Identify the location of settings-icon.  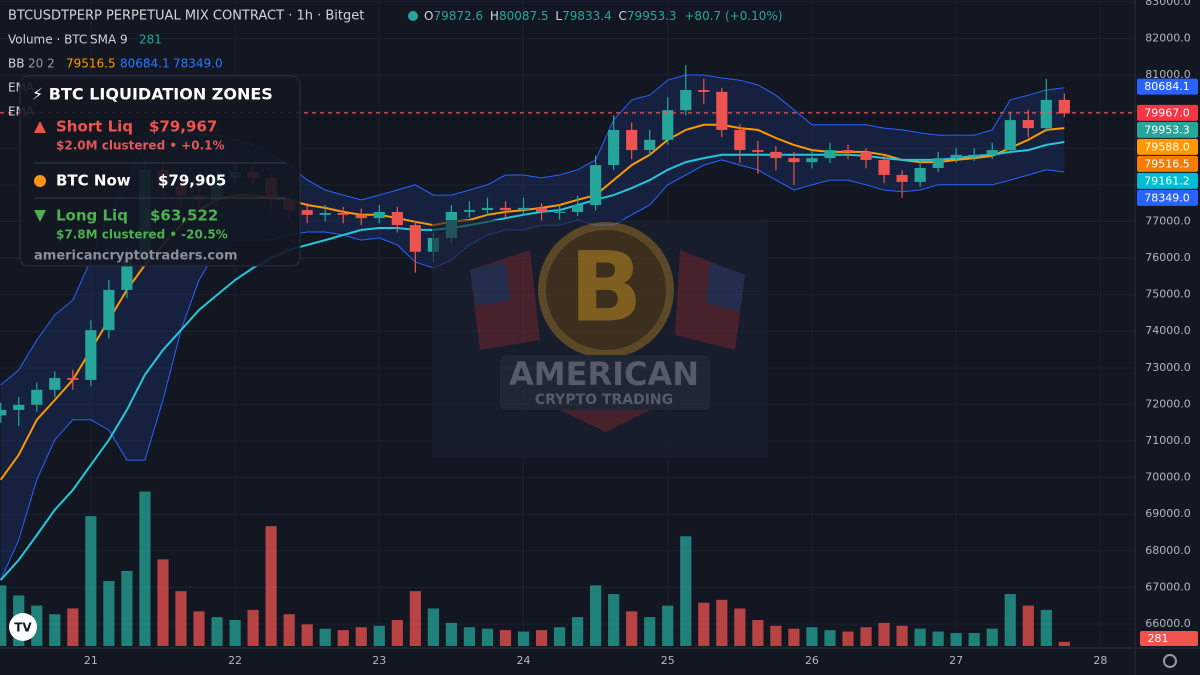
(1170, 661).